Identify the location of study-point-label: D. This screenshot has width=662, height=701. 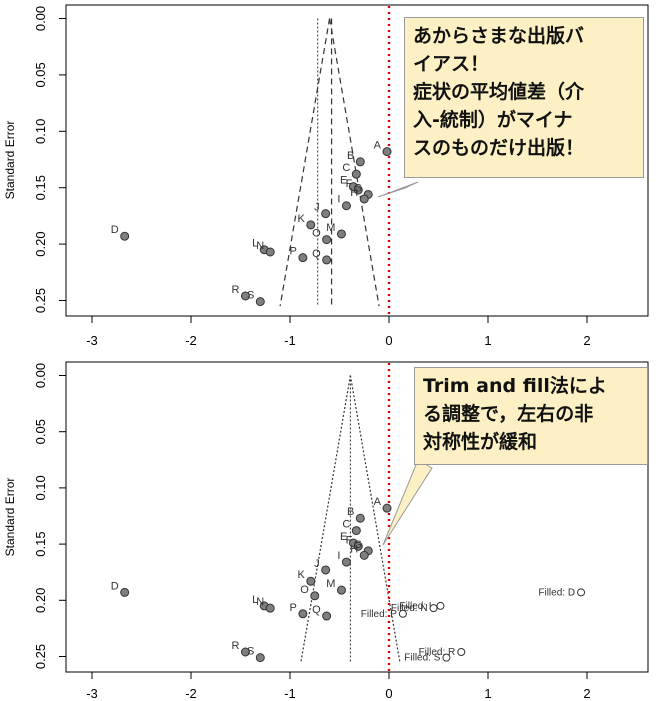
(115, 586).